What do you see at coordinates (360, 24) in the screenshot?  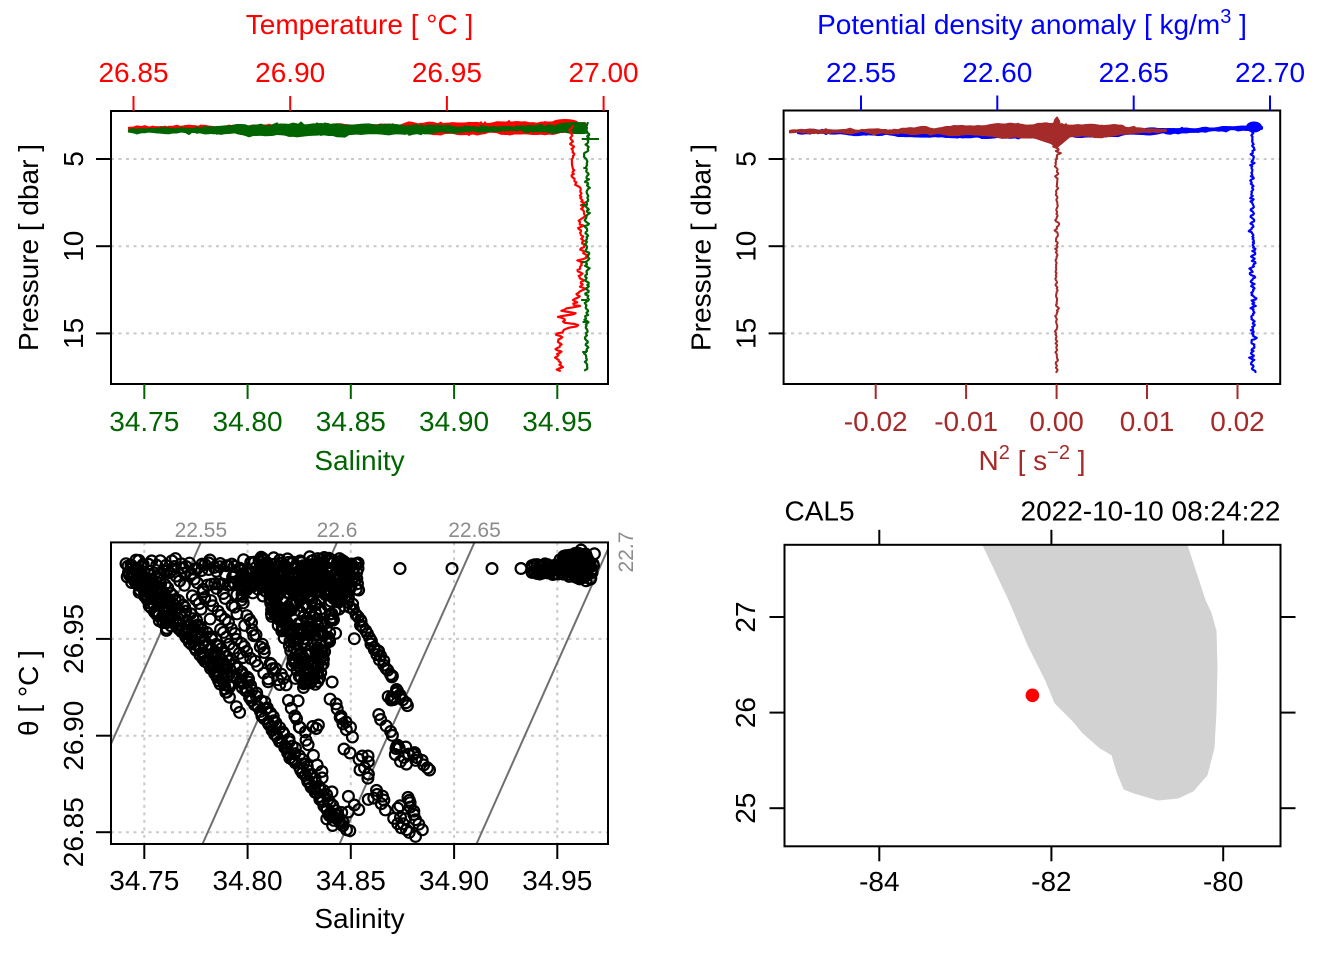 I see `svg-text: Temperature [ °C ]` at bounding box center [360, 24].